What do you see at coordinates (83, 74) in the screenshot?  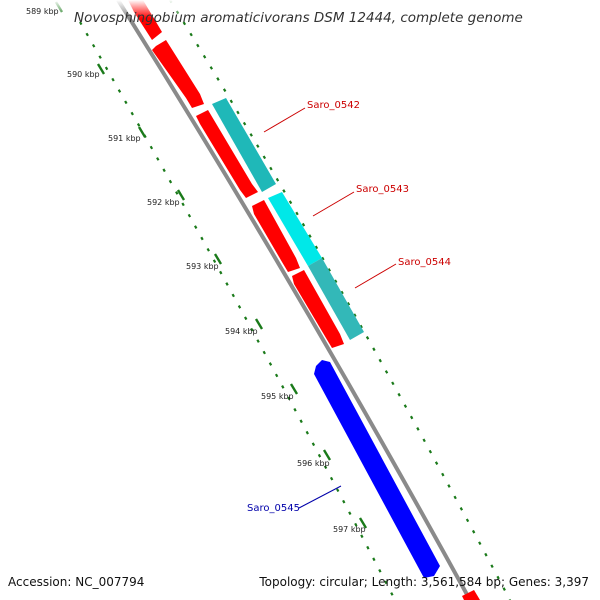 I see `tick-label: 590 kbp` at bounding box center [83, 74].